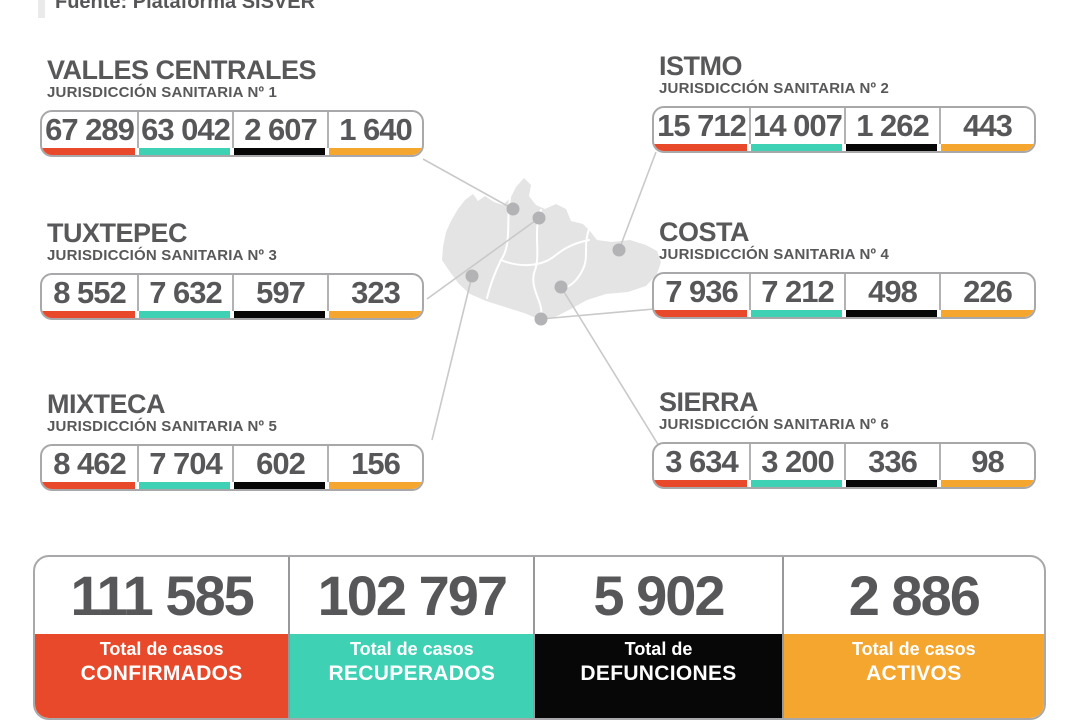 Image resolution: width=1080 pixels, height=720 pixels. Describe the element at coordinates (619, 250) in the screenshot. I see `map-dot-istmo` at that location.